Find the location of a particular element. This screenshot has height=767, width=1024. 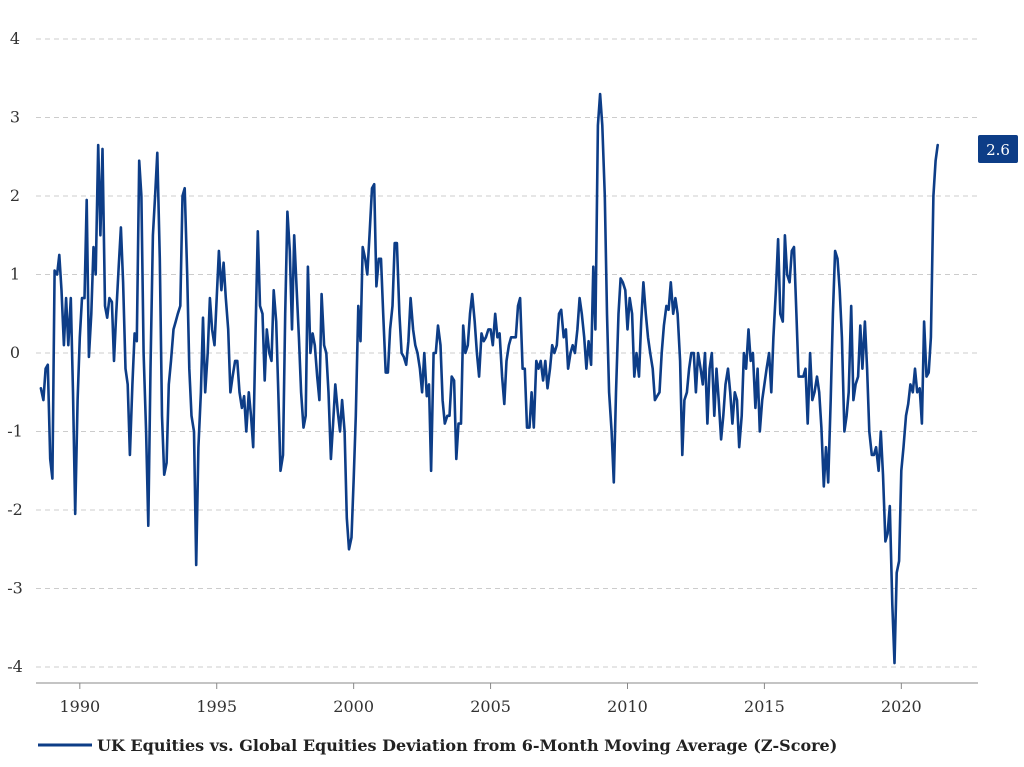

y-tick-label: 1 is located at coordinates (15, 274).